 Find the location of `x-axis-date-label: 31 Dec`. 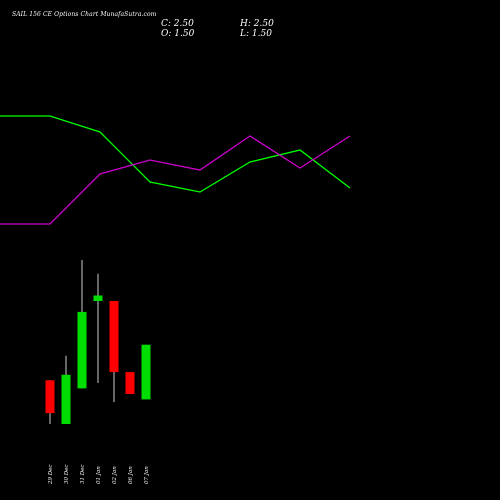

x-axis-date-label: 31 Dec is located at coordinates (83, 475).